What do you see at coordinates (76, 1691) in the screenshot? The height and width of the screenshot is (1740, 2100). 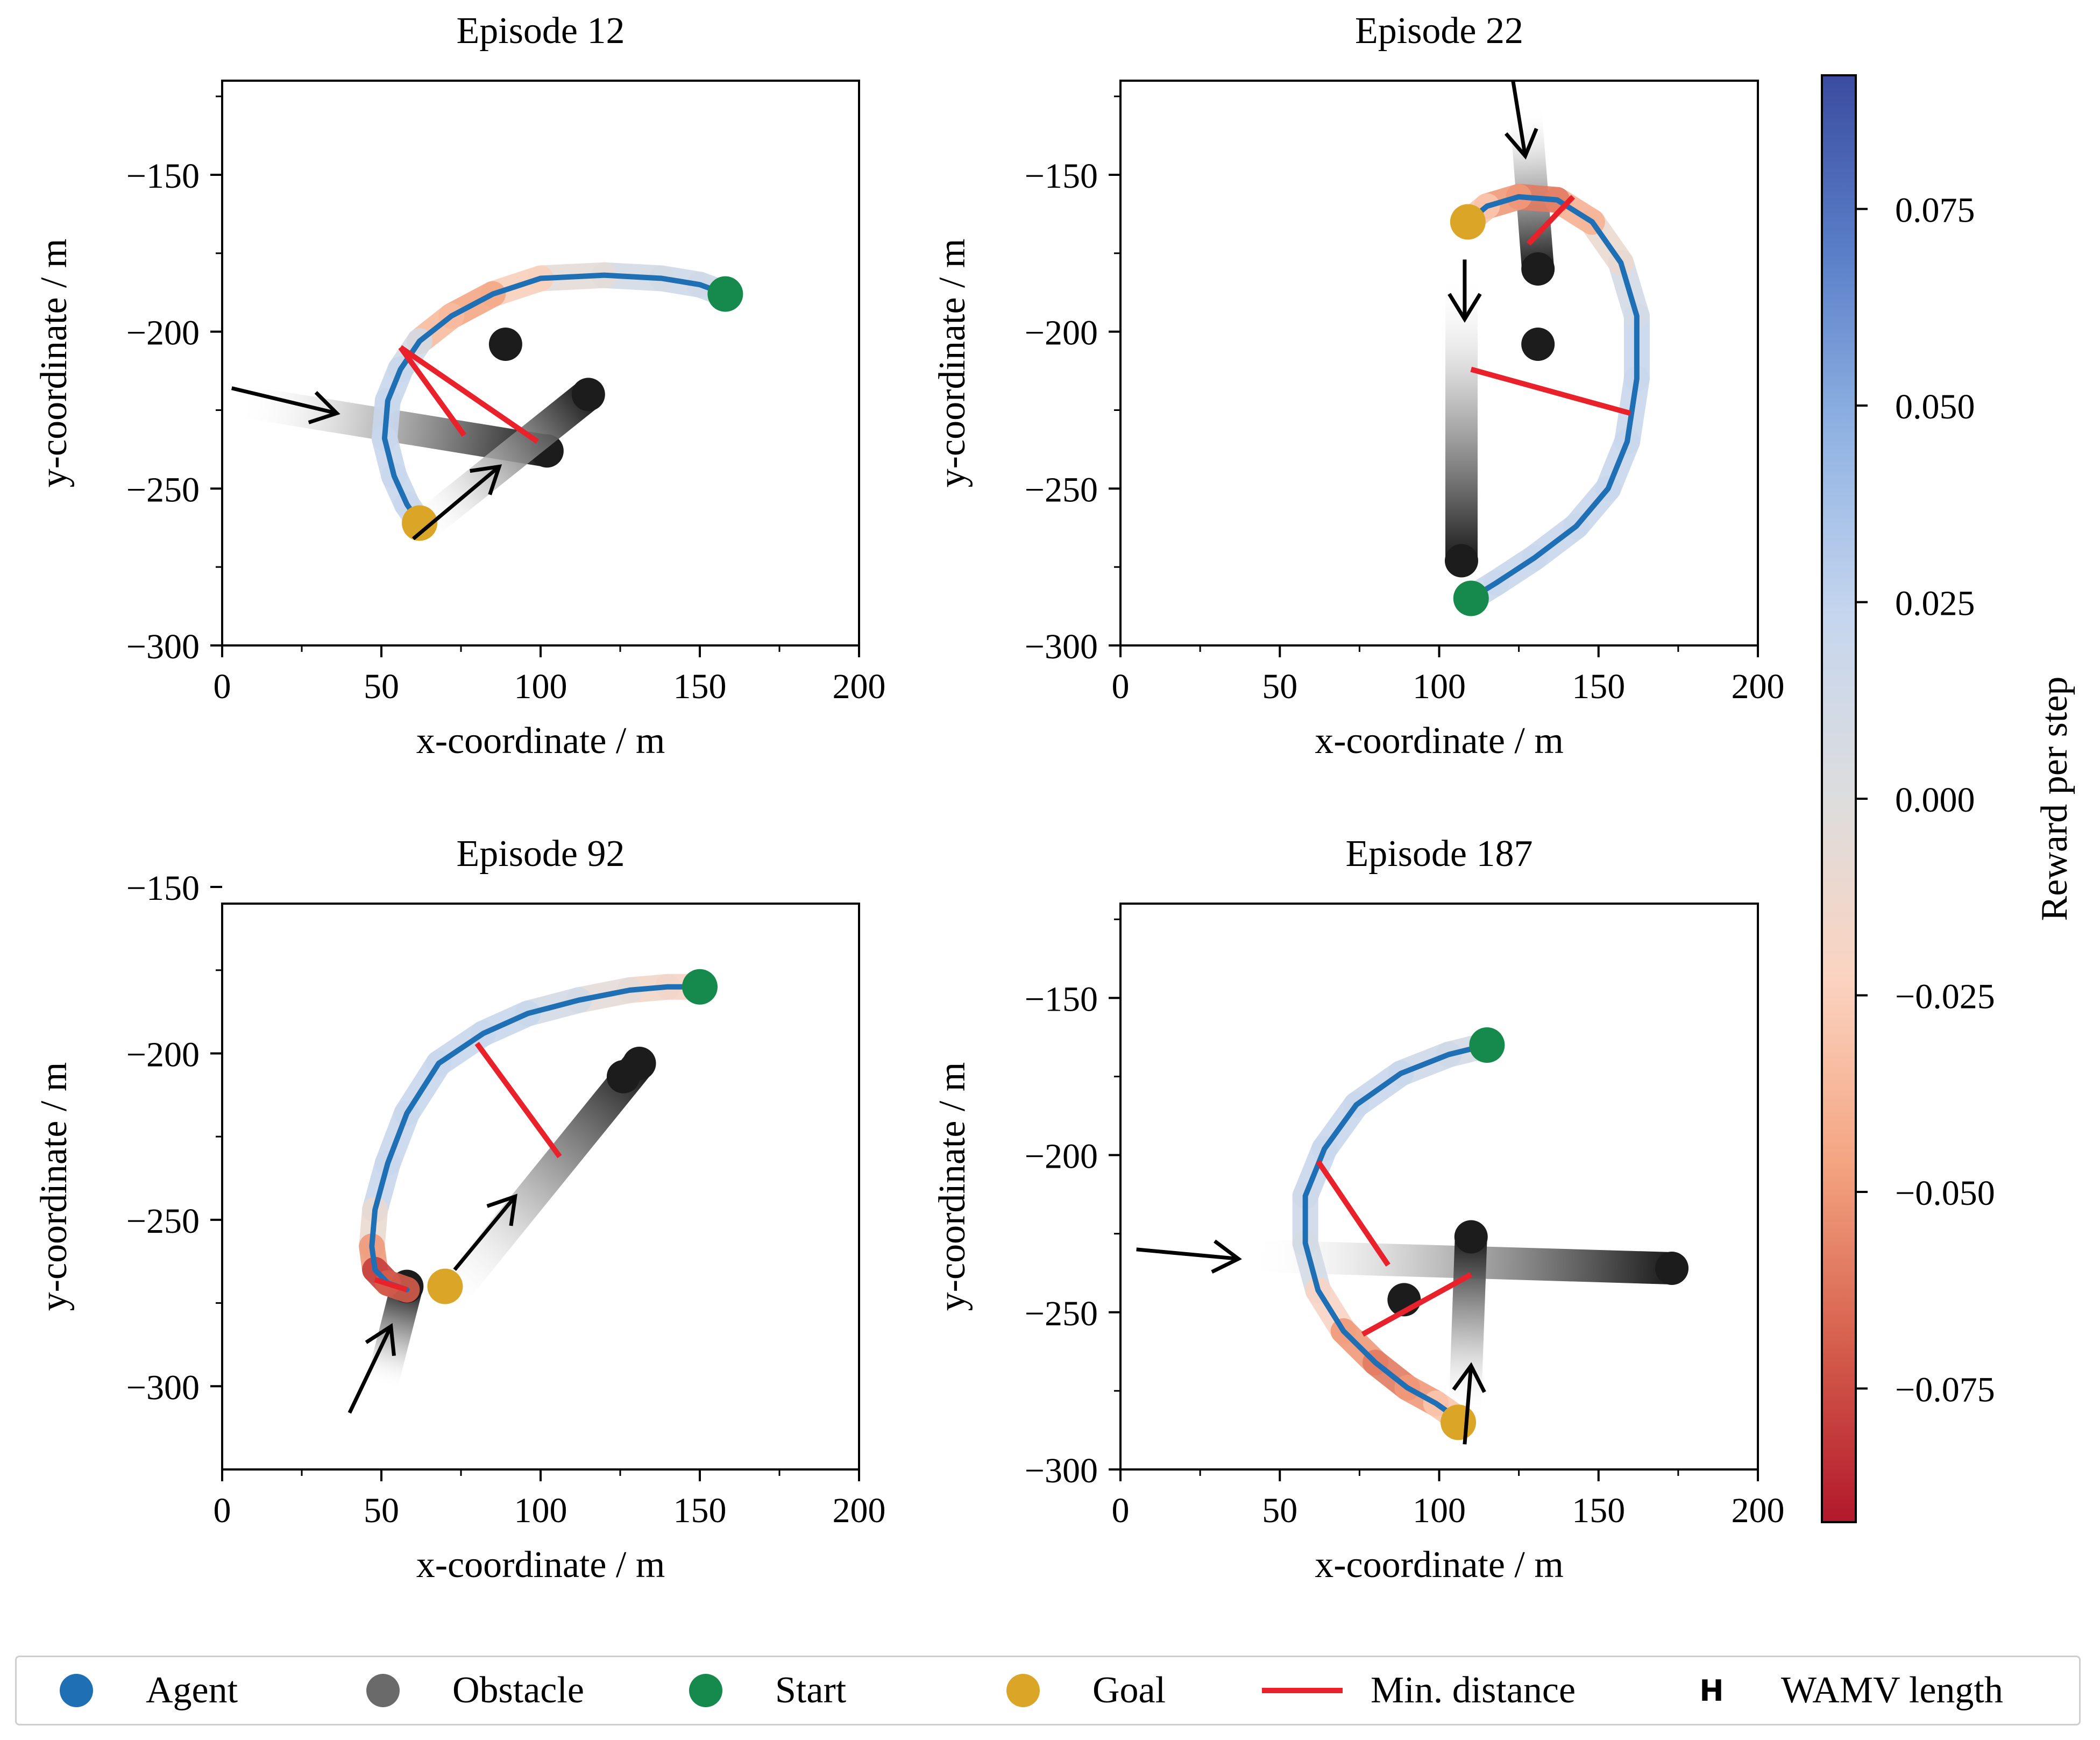 I see `agent-swatch` at bounding box center [76, 1691].